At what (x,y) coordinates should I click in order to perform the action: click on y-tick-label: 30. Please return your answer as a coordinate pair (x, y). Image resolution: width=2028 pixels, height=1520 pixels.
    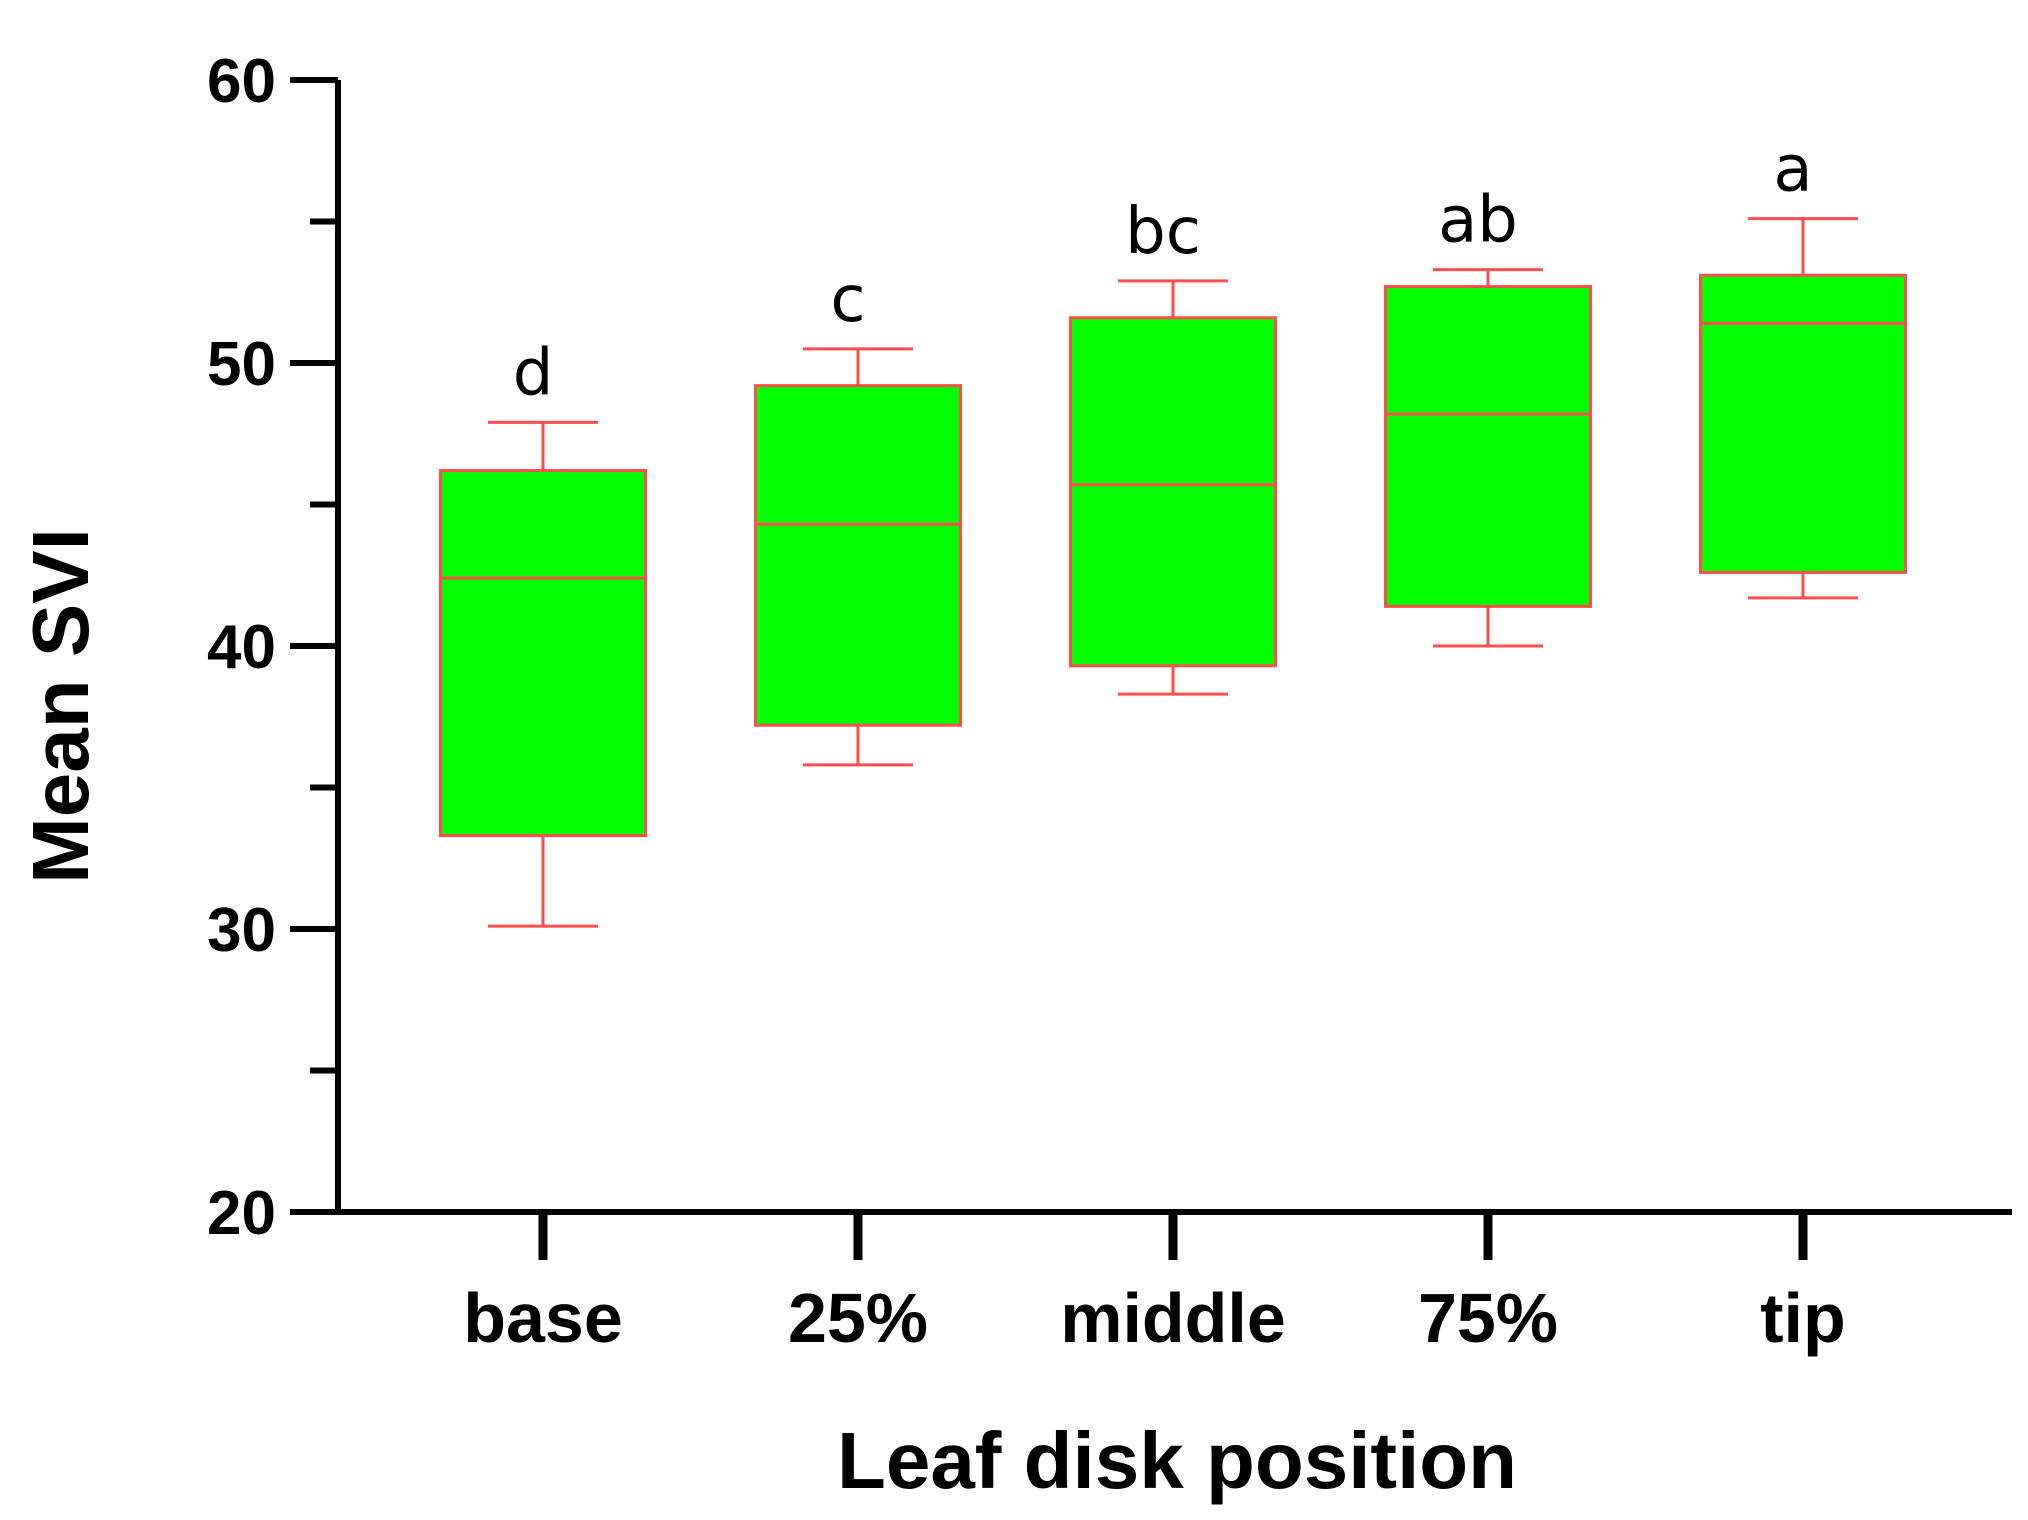
    Looking at the image, I should click on (241, 930).